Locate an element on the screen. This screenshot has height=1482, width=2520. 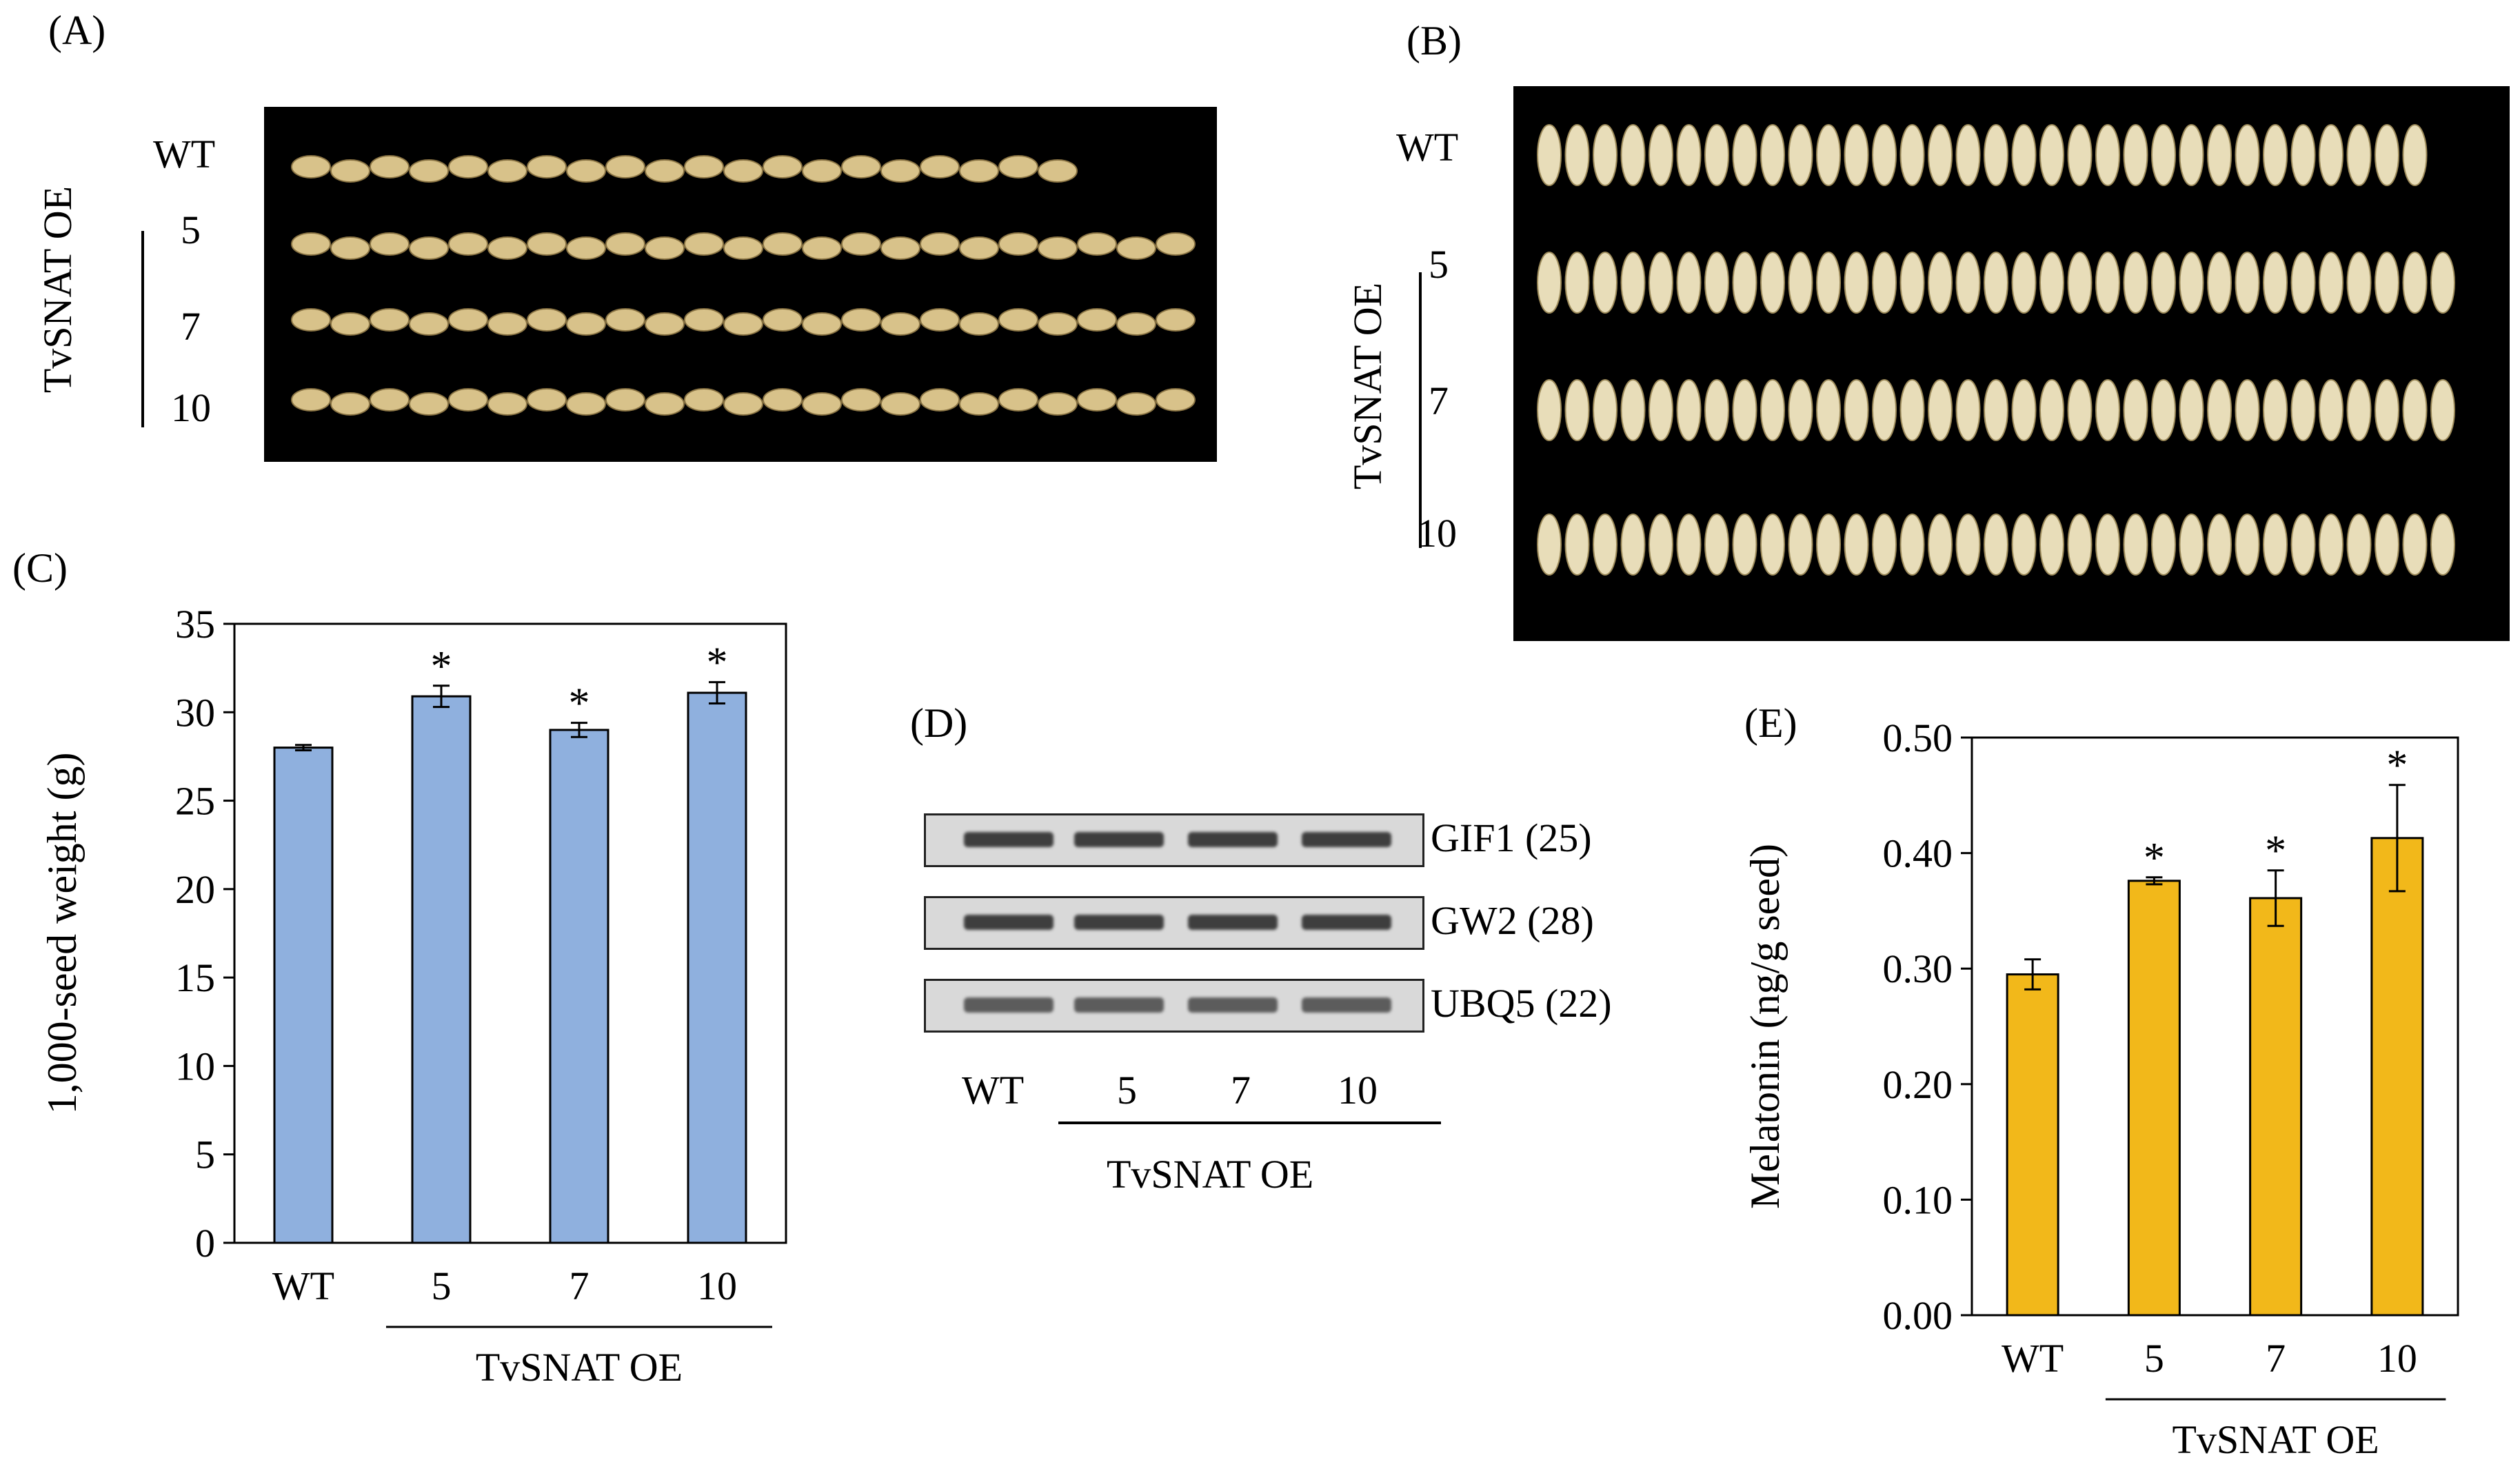
panel-b-label: (B) is located at coordinates (1434, 41).